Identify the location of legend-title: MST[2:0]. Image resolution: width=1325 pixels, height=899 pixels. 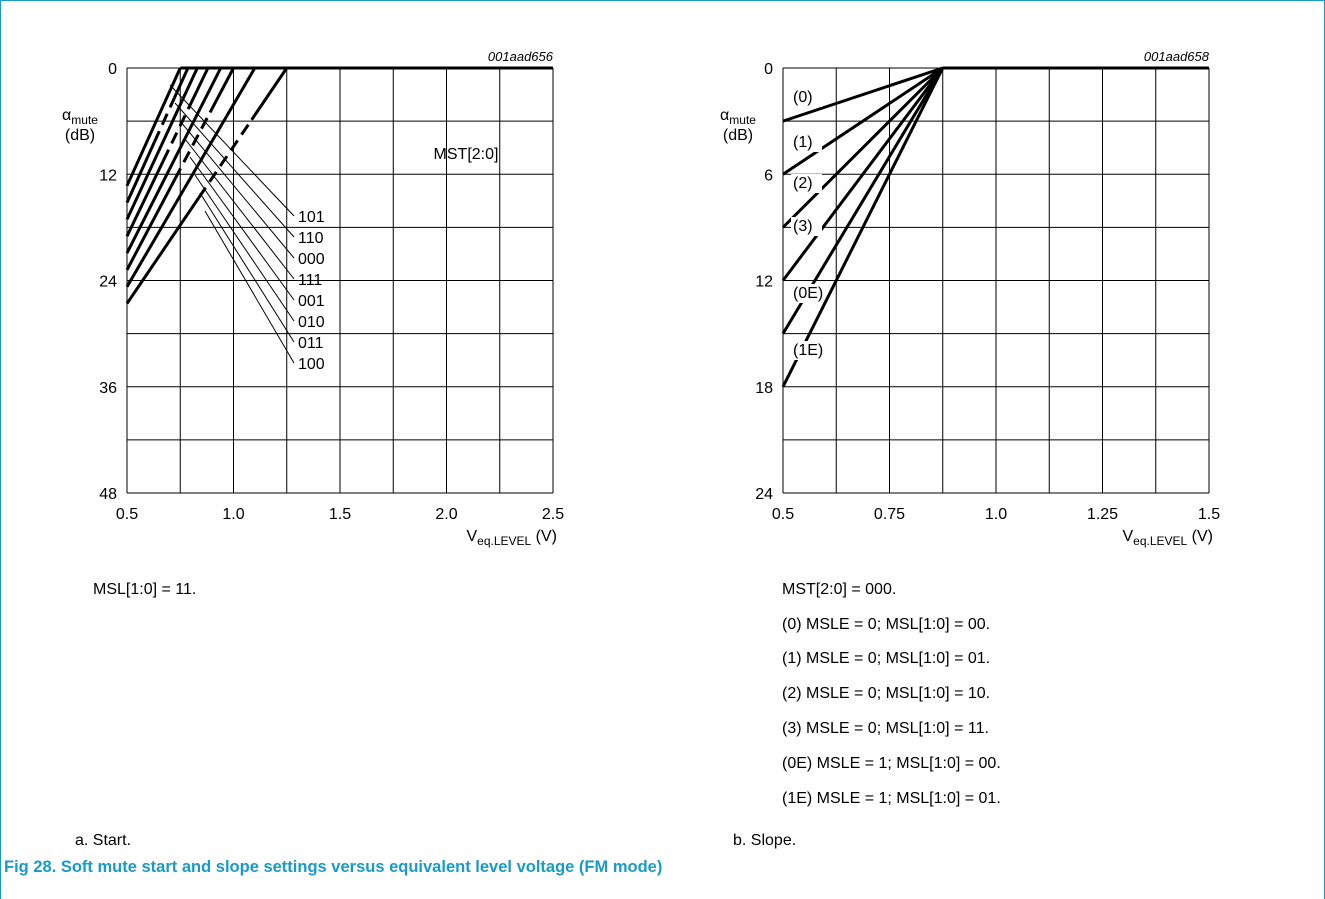
(466, 154).